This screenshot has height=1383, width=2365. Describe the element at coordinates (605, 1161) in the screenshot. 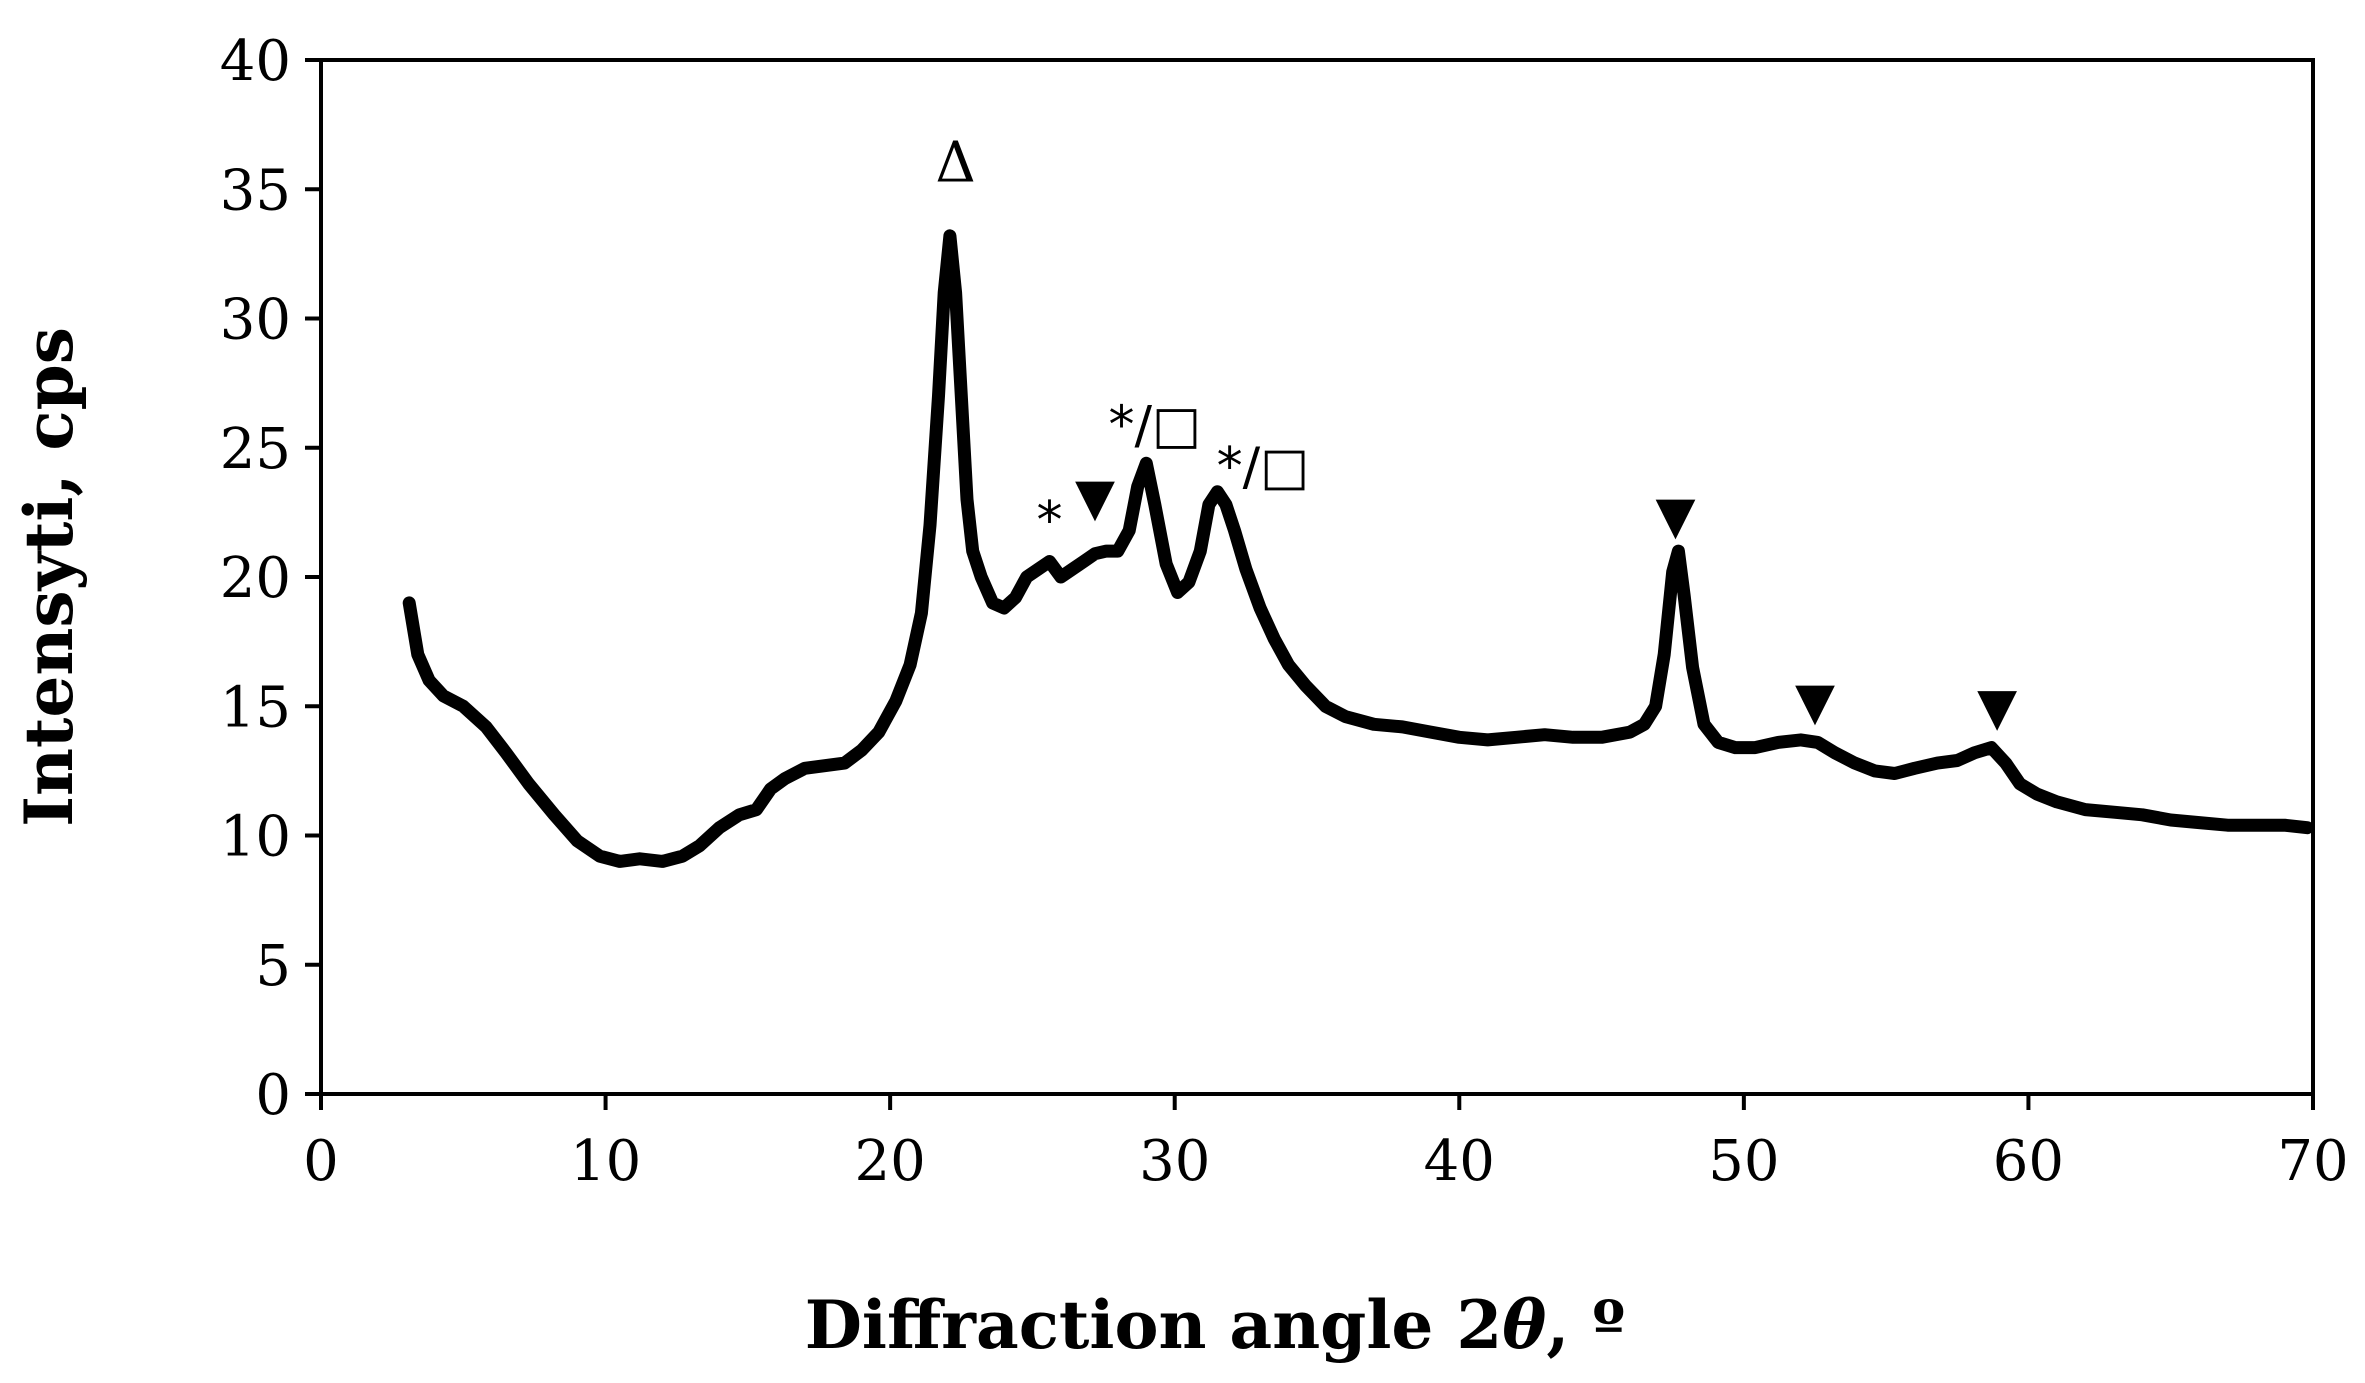

I see `x-tick-label: 10` at that location.